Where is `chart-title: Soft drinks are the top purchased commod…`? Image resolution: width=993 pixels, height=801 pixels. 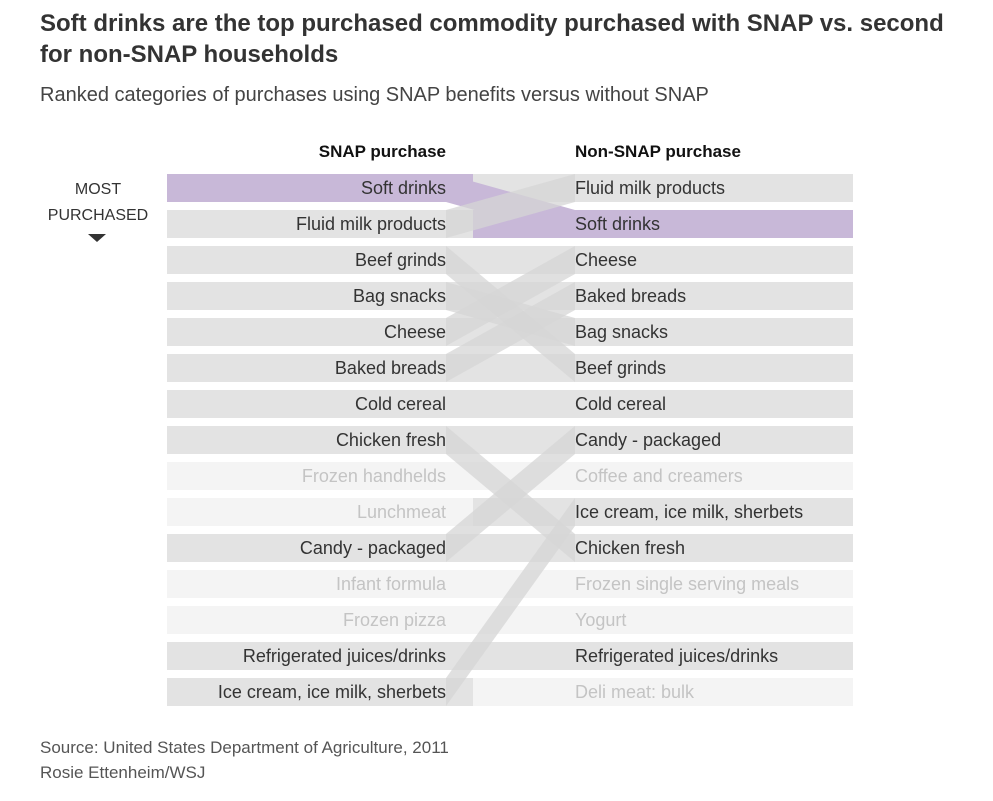
chart-title: Soft drinks are the top purchased commod… is located at coordinates (492, 39).